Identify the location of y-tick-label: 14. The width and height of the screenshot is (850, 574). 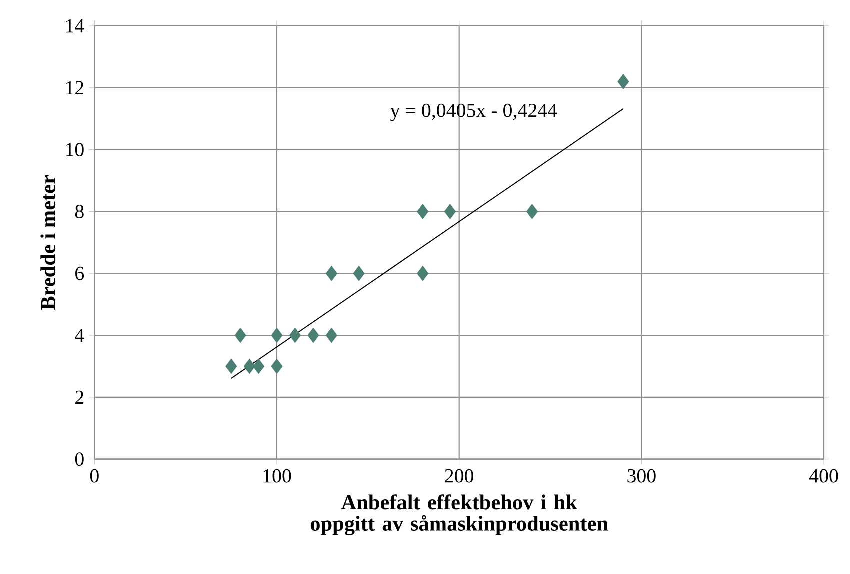
(75, 26).